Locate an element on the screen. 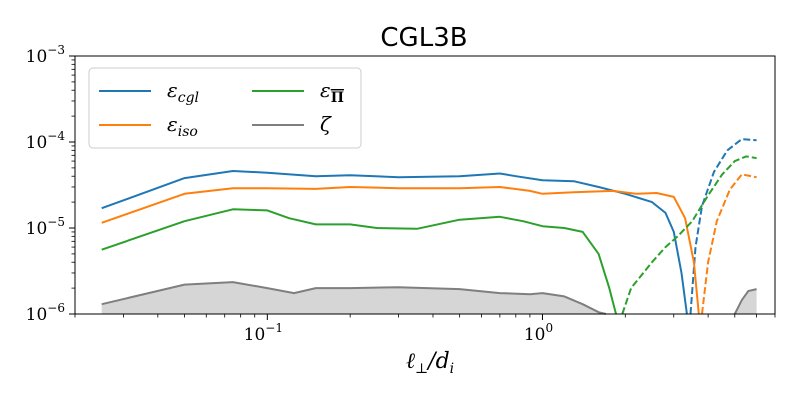 This screenshot has width=800, height=400. series-line-3-solid is located at coordinates (354, 298).